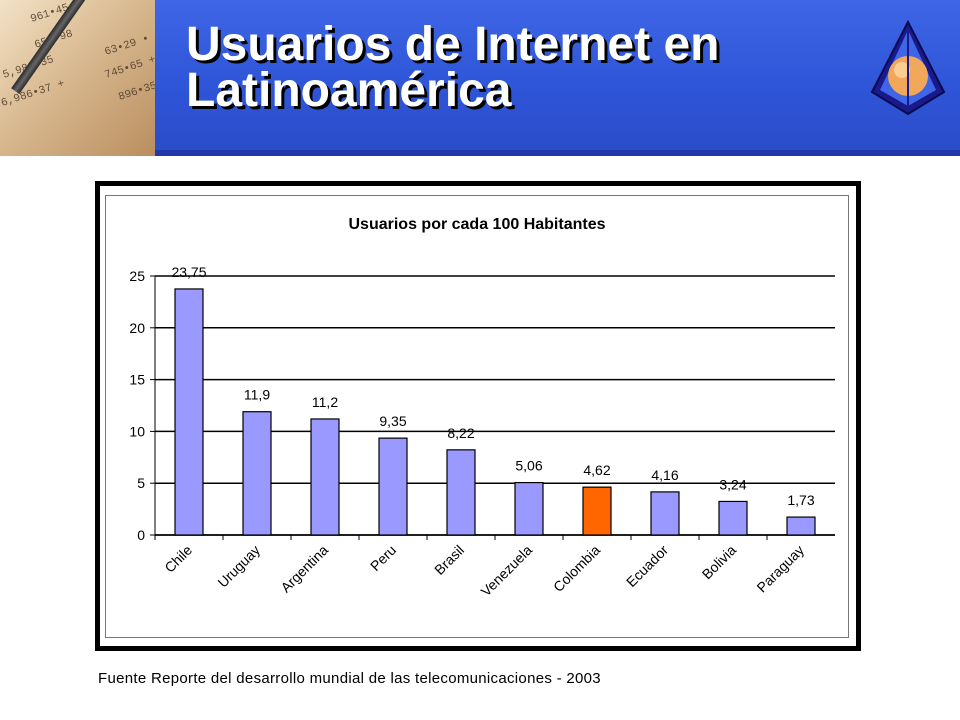 The image size is (960, 720). Describe the element at coordinates (507, 571) in the screenshot. I see `x-tick-label: Venezuela` at that location.